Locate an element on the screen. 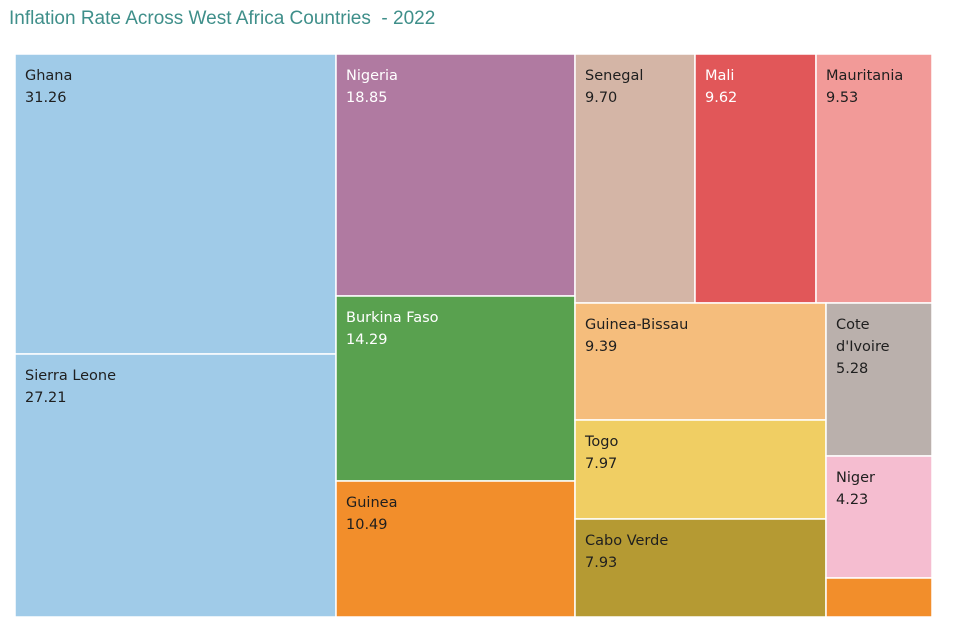 Image resolution: width=980 pixels, height=640 pixels. tile-rect-burkina-faso is located at coordinates (455, 388).